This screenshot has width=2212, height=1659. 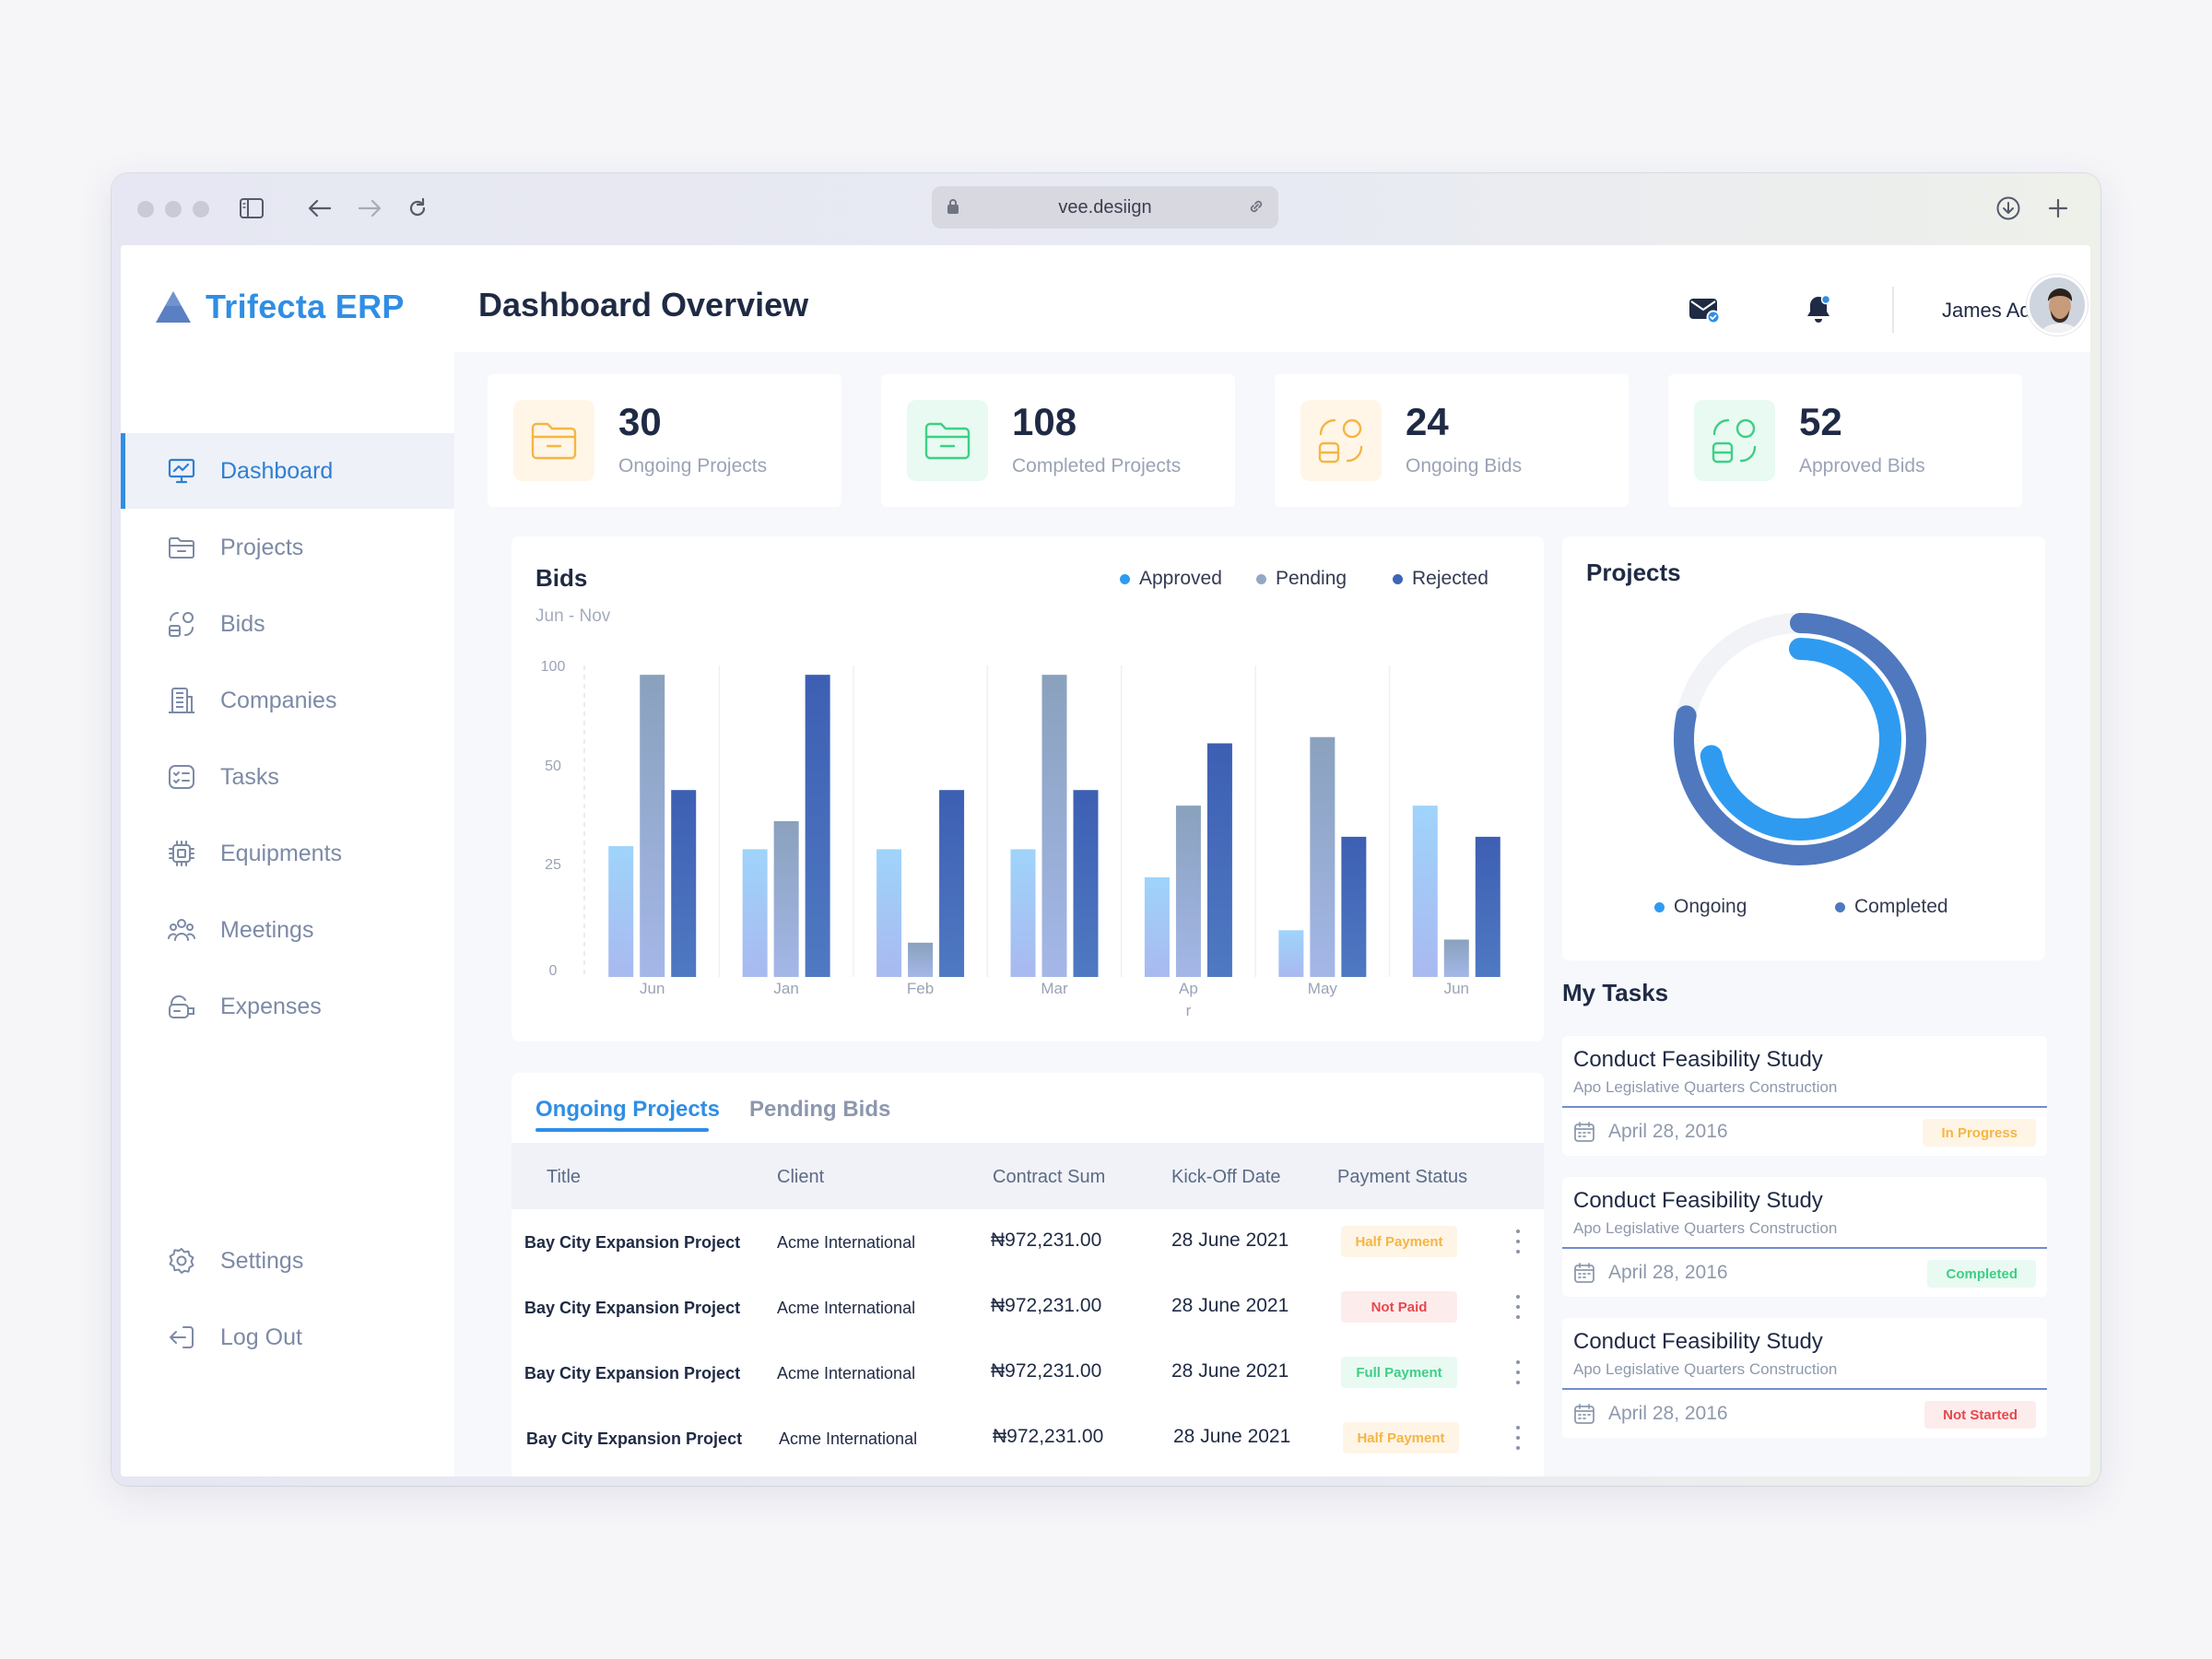 I want to click on address-bar: vee.desiign, so click(x=1105, y=207).